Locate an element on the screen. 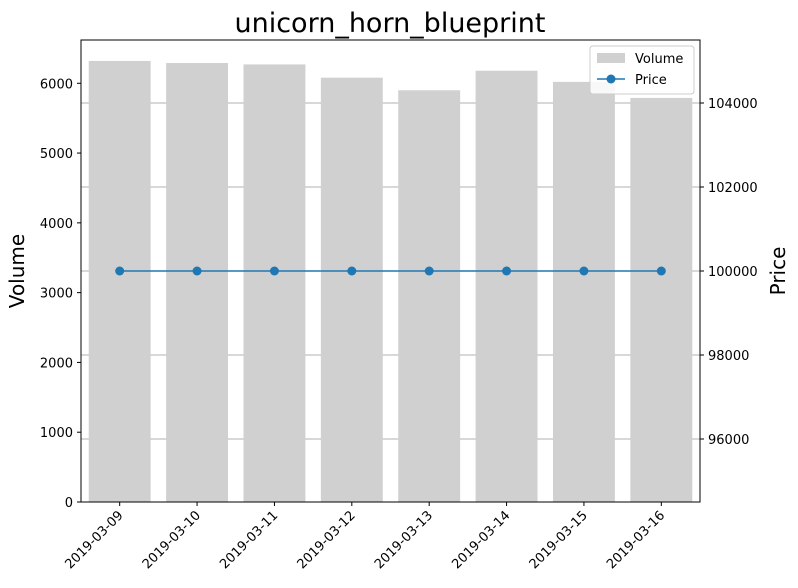 The width and height of the screenshot is (798, 588). x-tick-label: 2019-03-14 is located at coordinates (481, 540).